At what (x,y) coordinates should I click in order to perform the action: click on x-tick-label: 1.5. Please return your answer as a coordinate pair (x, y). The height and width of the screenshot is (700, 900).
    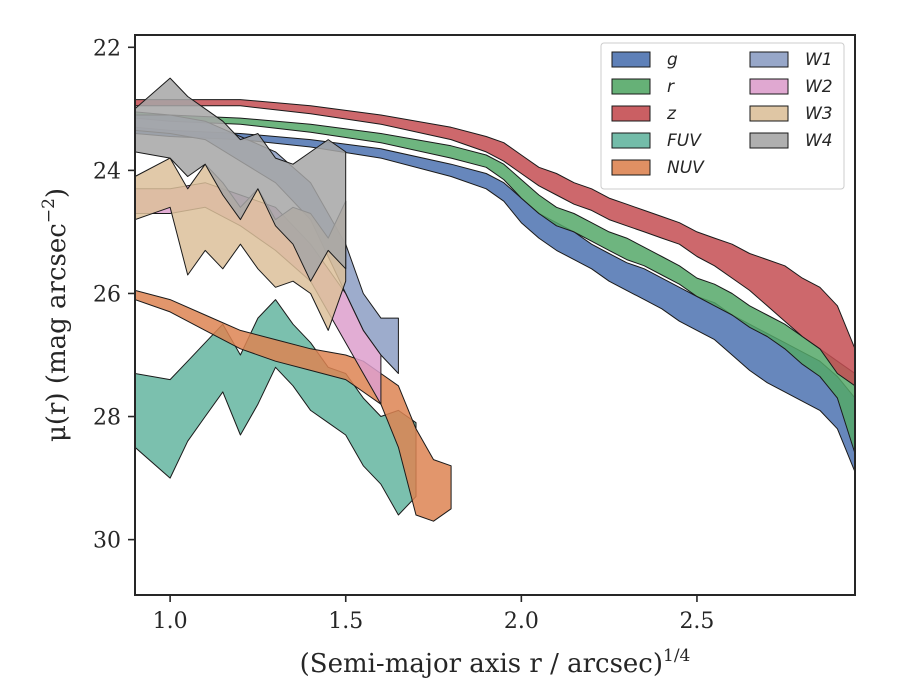
    Looking at the image, I should click on (345, 621).